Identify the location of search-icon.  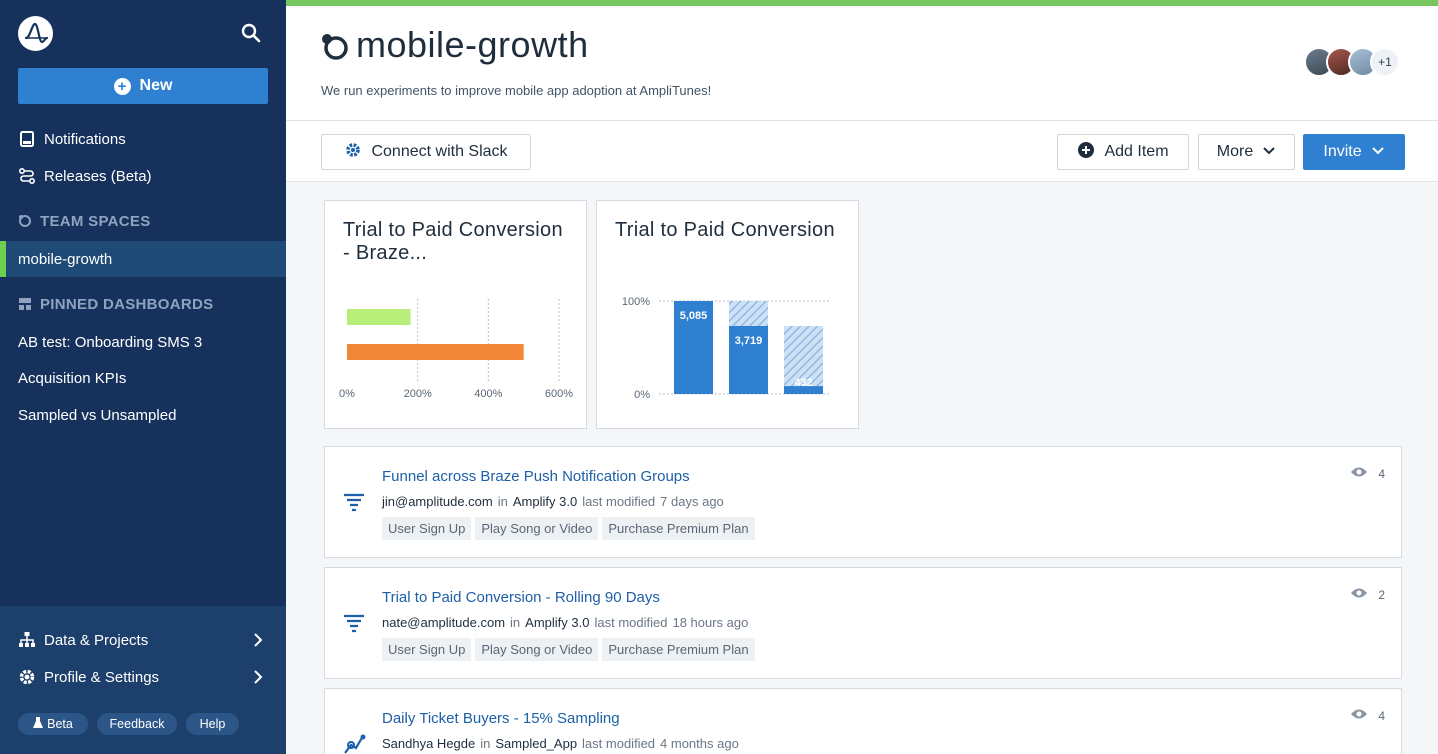
(251, 33).